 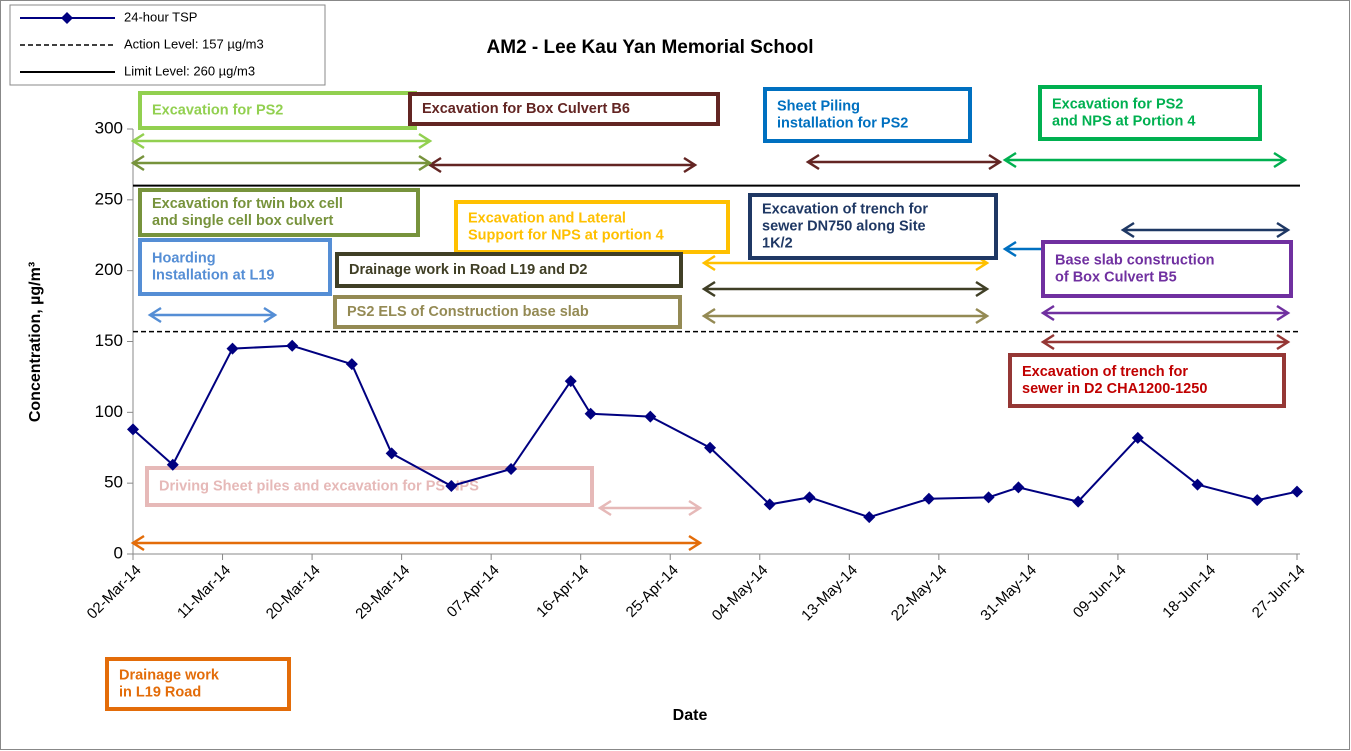 I want to click on legend-label: Limit Level: 260 µg/m3, so click(x=189, y=70).